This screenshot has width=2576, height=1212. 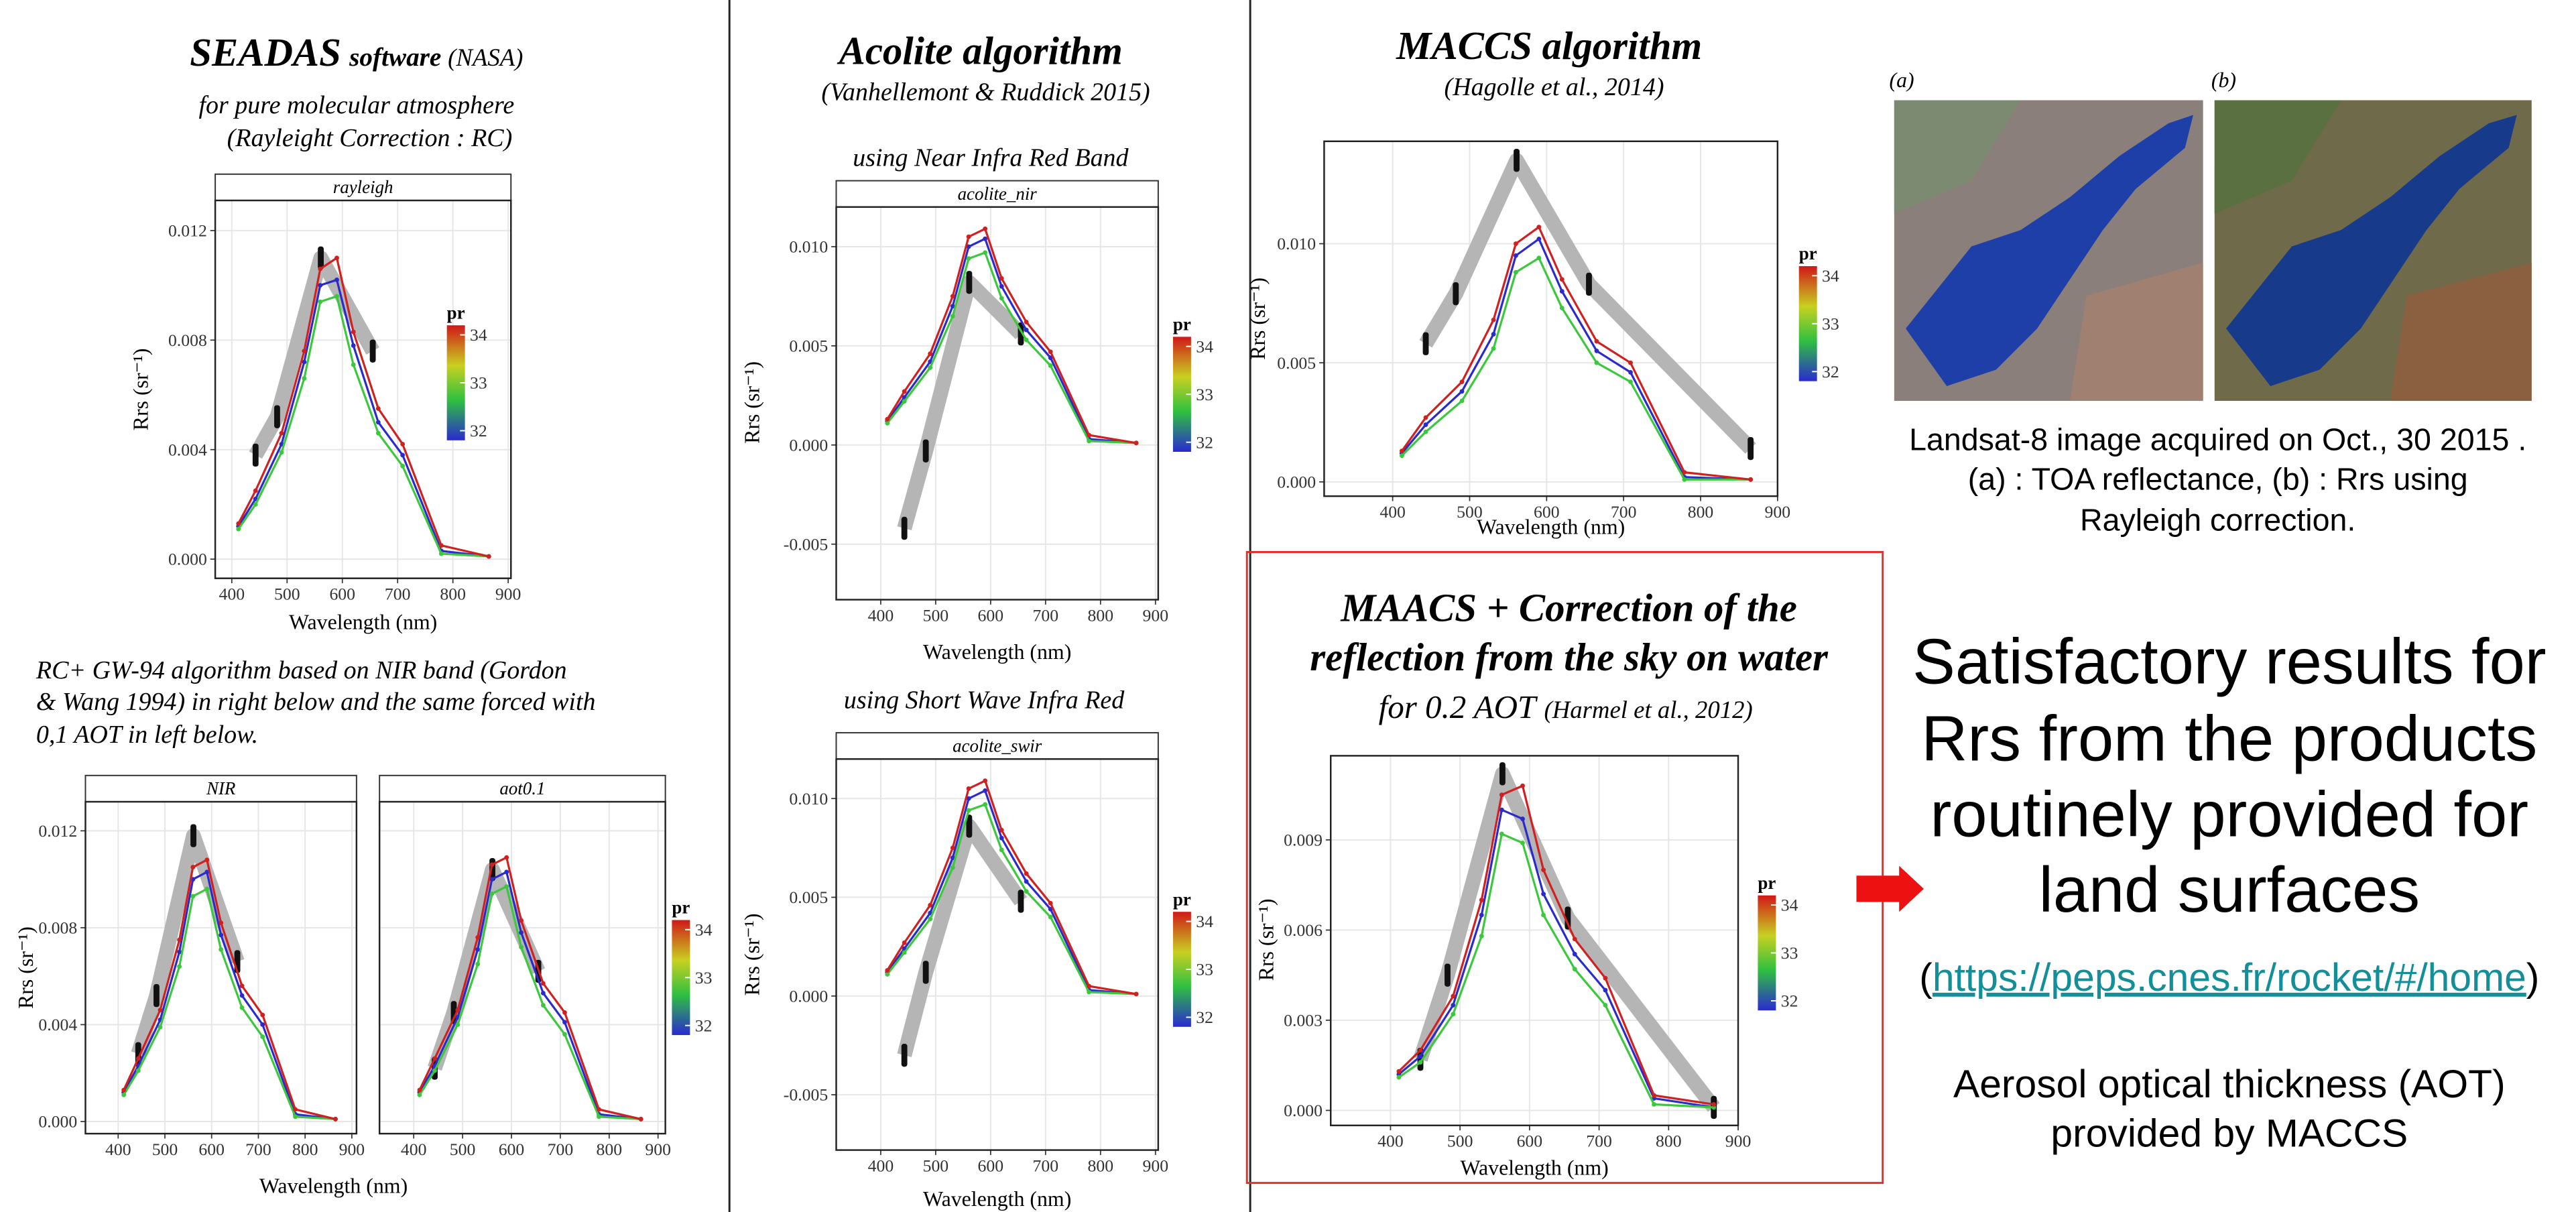 What do you see at coordinates (1297, 244) in the screenshot?
I see `y-tick-label: 0.010` at bounding box center [1297, 244].